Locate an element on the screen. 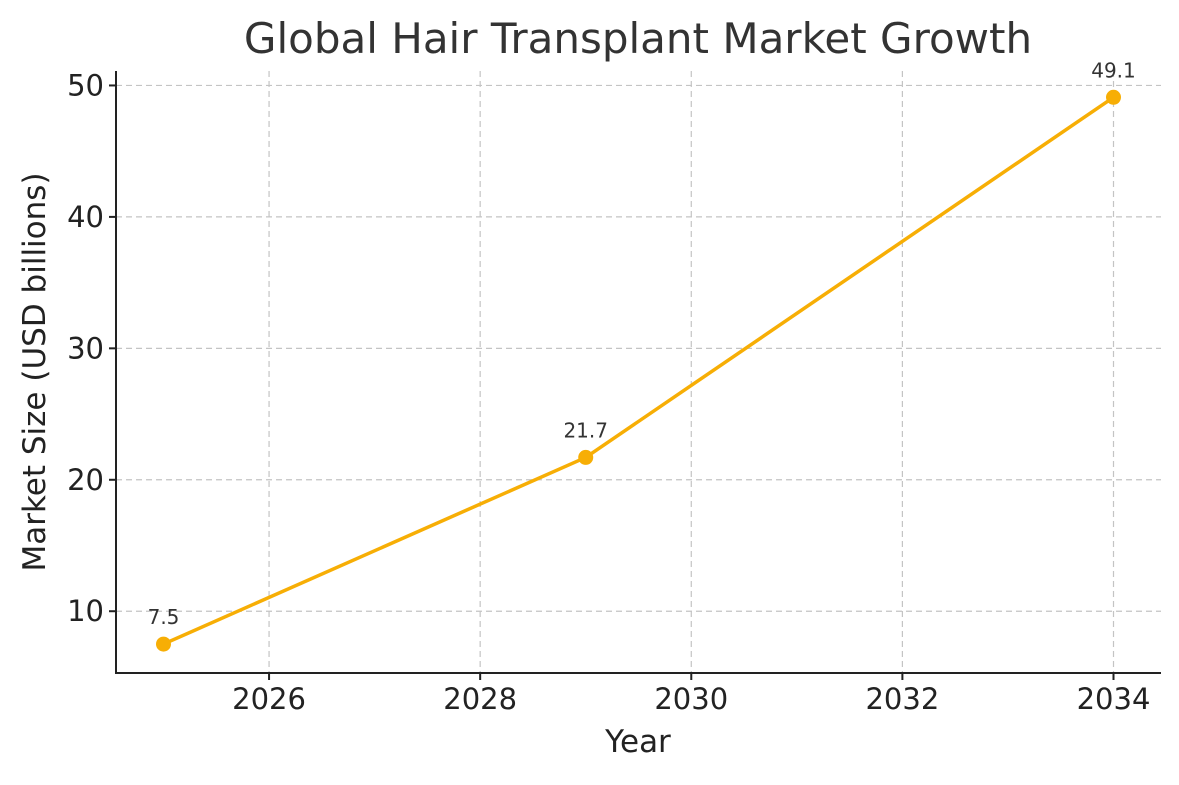 This screenshot has height=785, width=1179. data-point-label: 7.5 is located at coordinates (164, 617).